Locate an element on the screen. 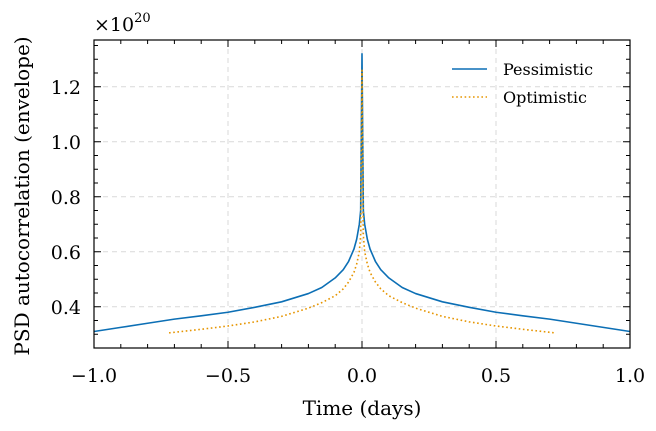  legend-label-pessimistic: Pessimistic is located at coordinates (548, 69).